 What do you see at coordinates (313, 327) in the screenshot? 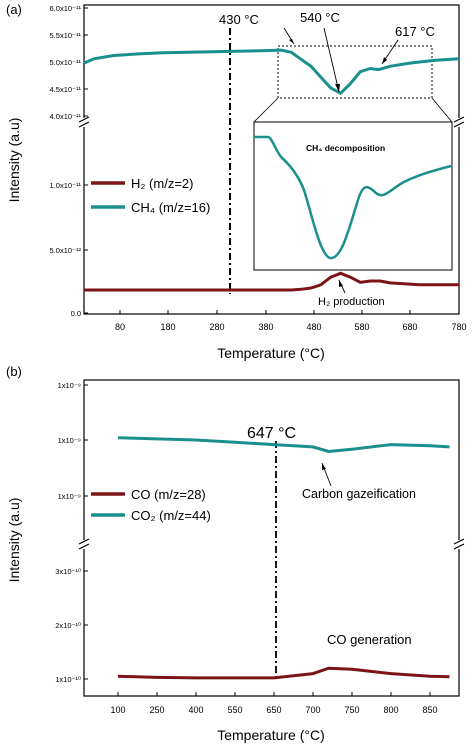
I see `a-xtick-label: 480` at bounding box center [313, 327].